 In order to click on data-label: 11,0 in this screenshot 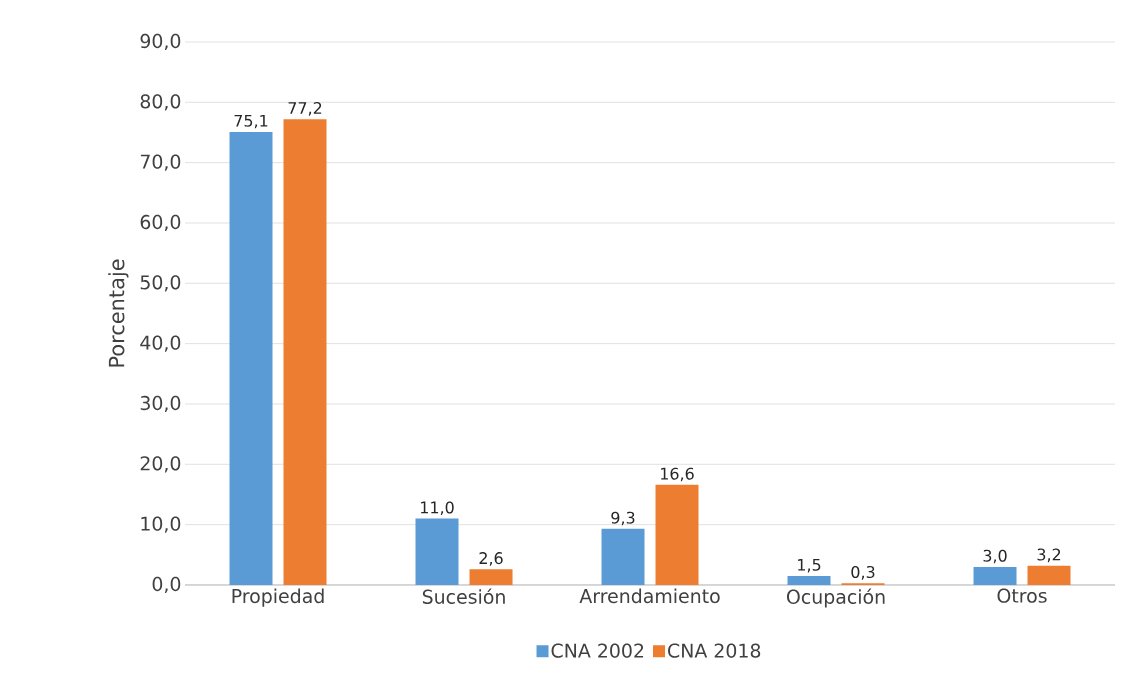, I will do `click(437, 508)`.